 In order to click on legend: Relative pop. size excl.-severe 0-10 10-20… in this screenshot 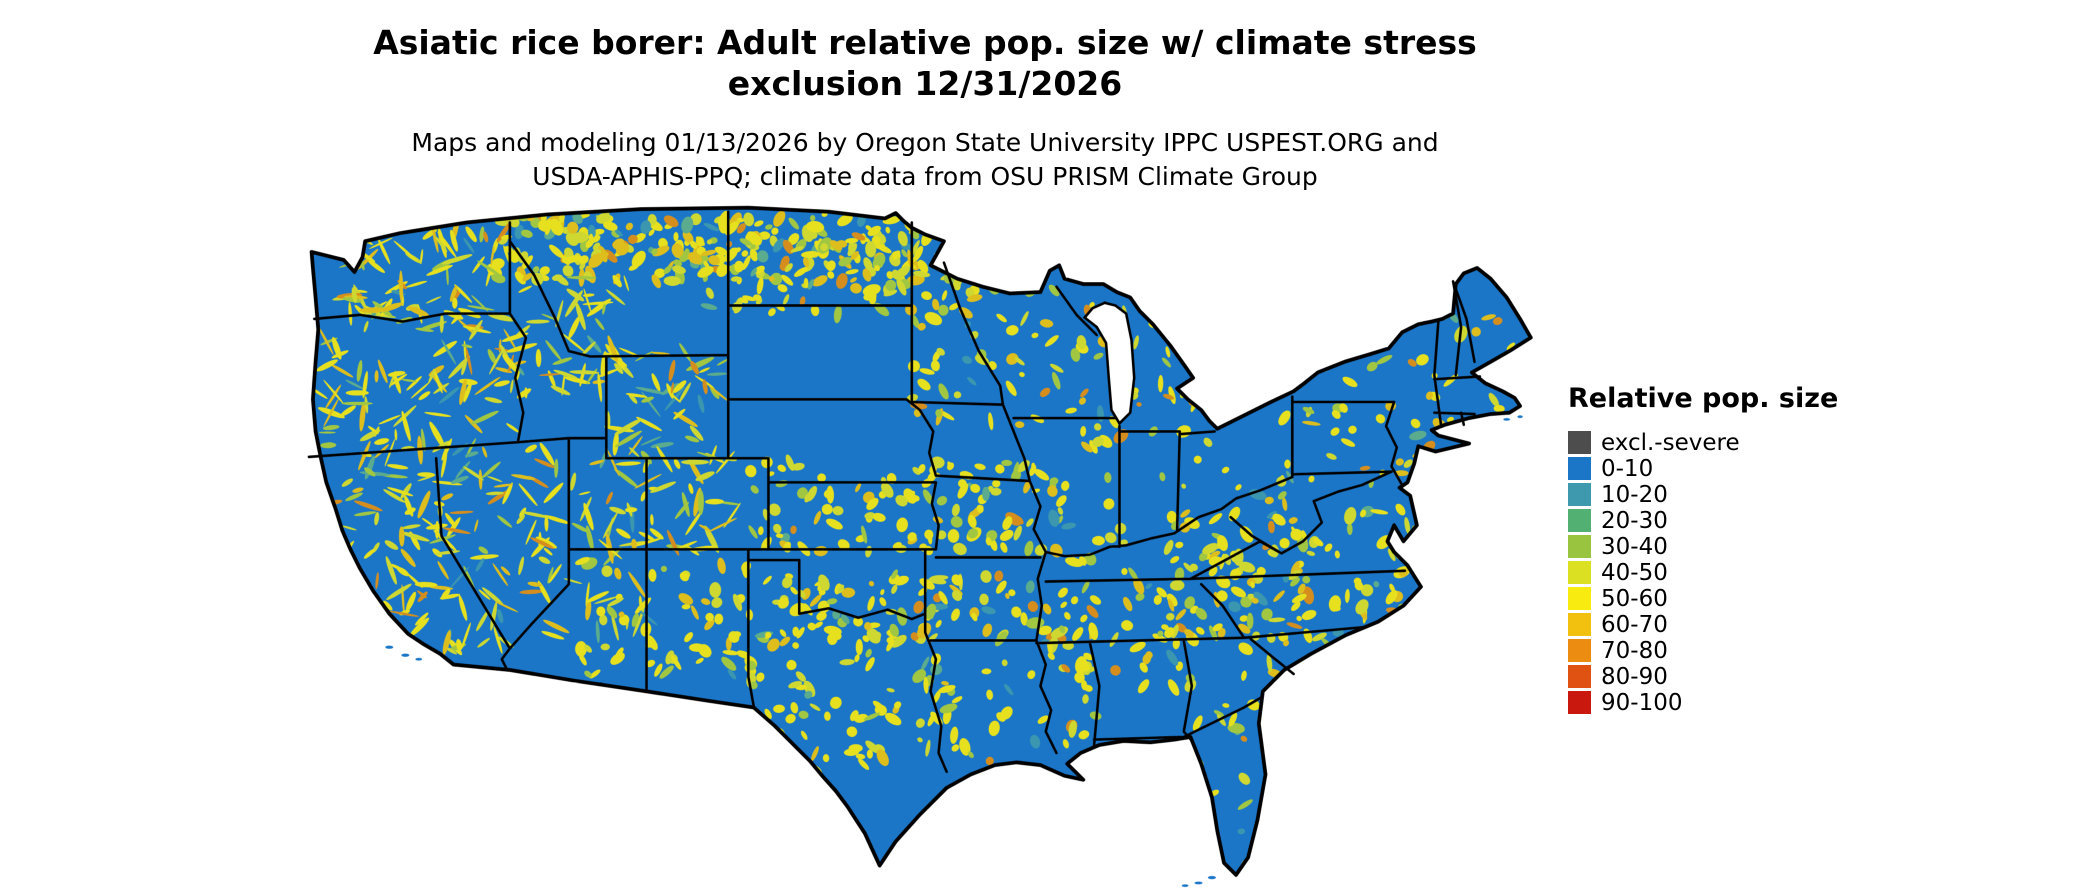, I will do `click(1703, 550)`.